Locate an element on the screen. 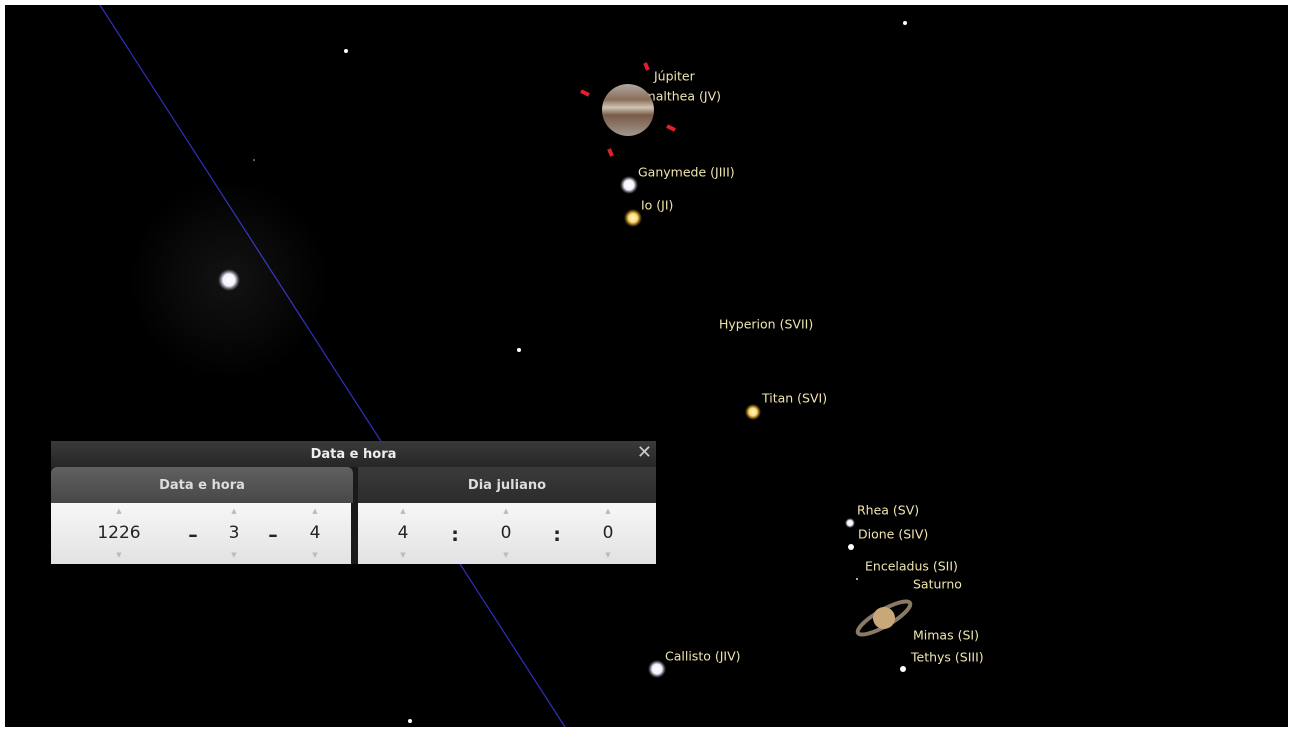  object-label: Rhea (SV) is located at coordinates (888, 510).